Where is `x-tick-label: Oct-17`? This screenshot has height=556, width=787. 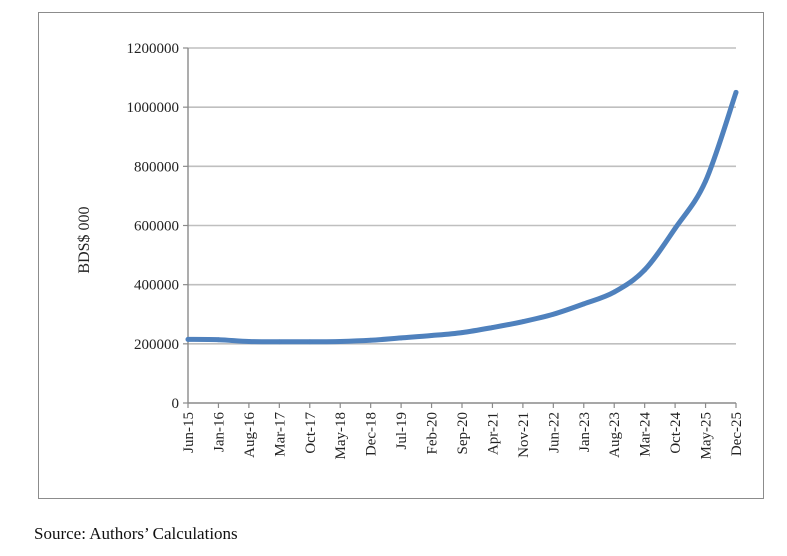 x-tick-label: Oct-17 is located at coordinates (311, 433).